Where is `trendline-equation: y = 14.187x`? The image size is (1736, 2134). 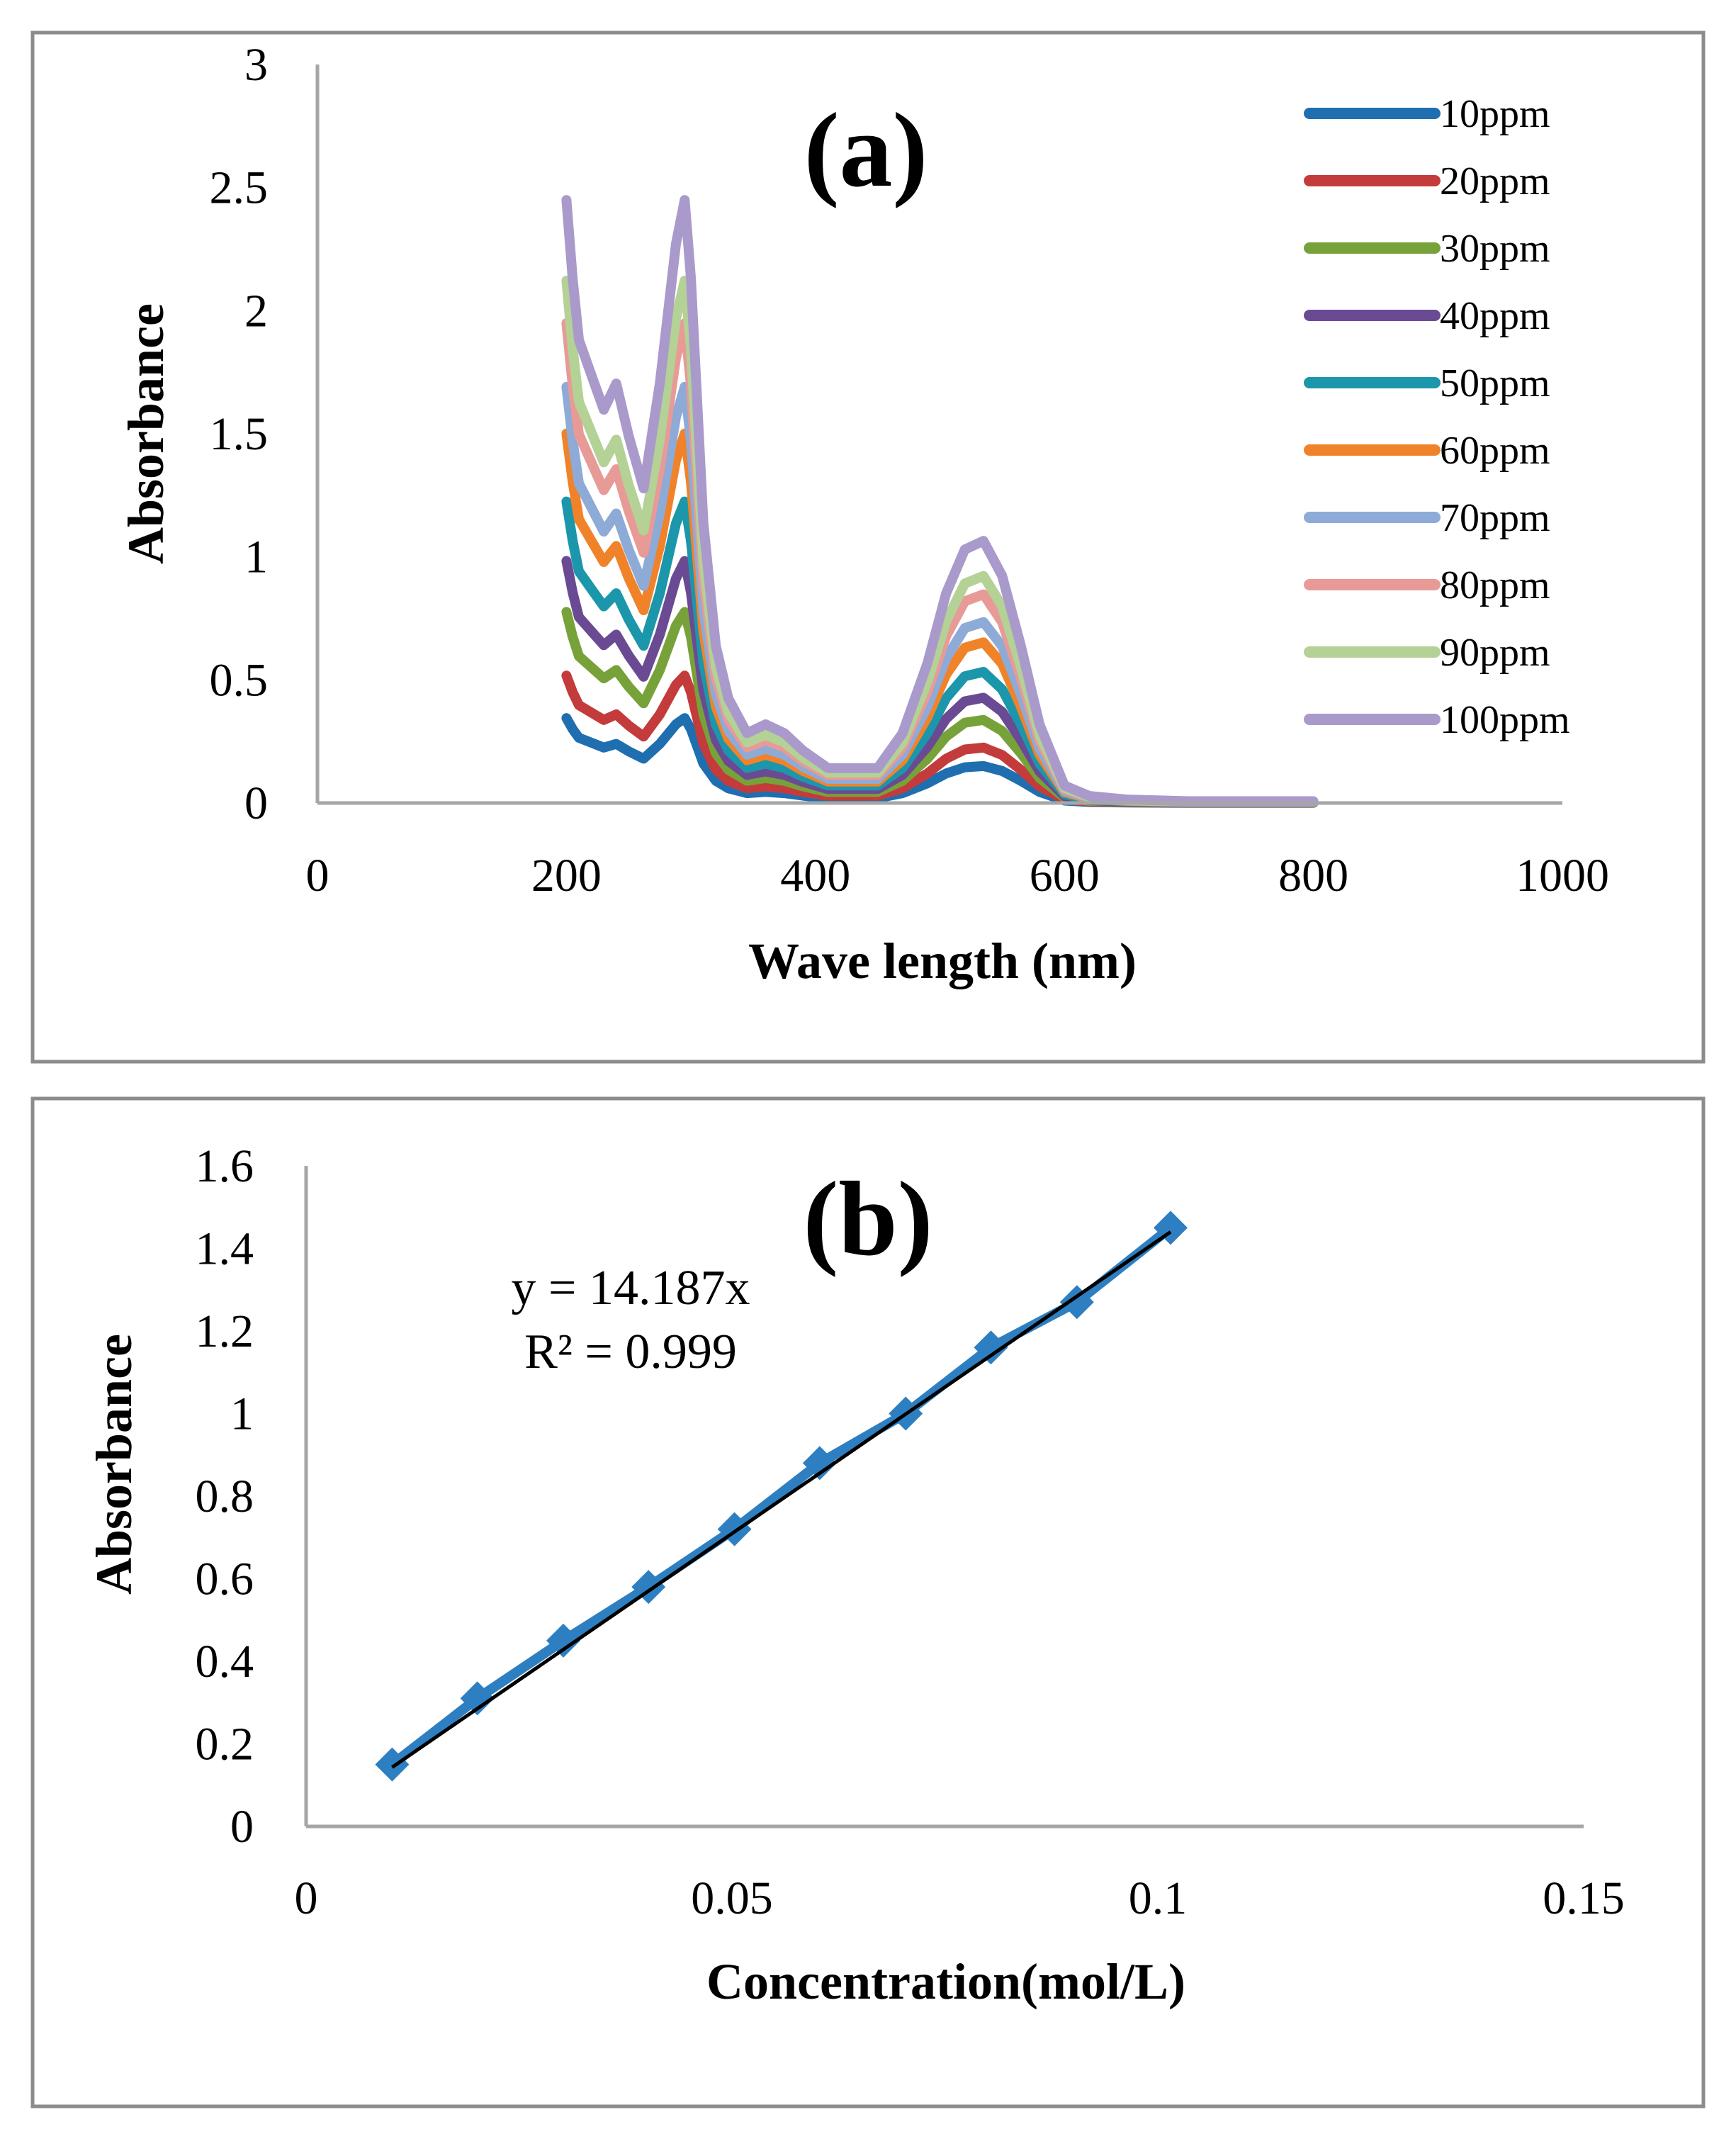 trendline-equation: y = 14.187x is located at coordinates (631, 1288).